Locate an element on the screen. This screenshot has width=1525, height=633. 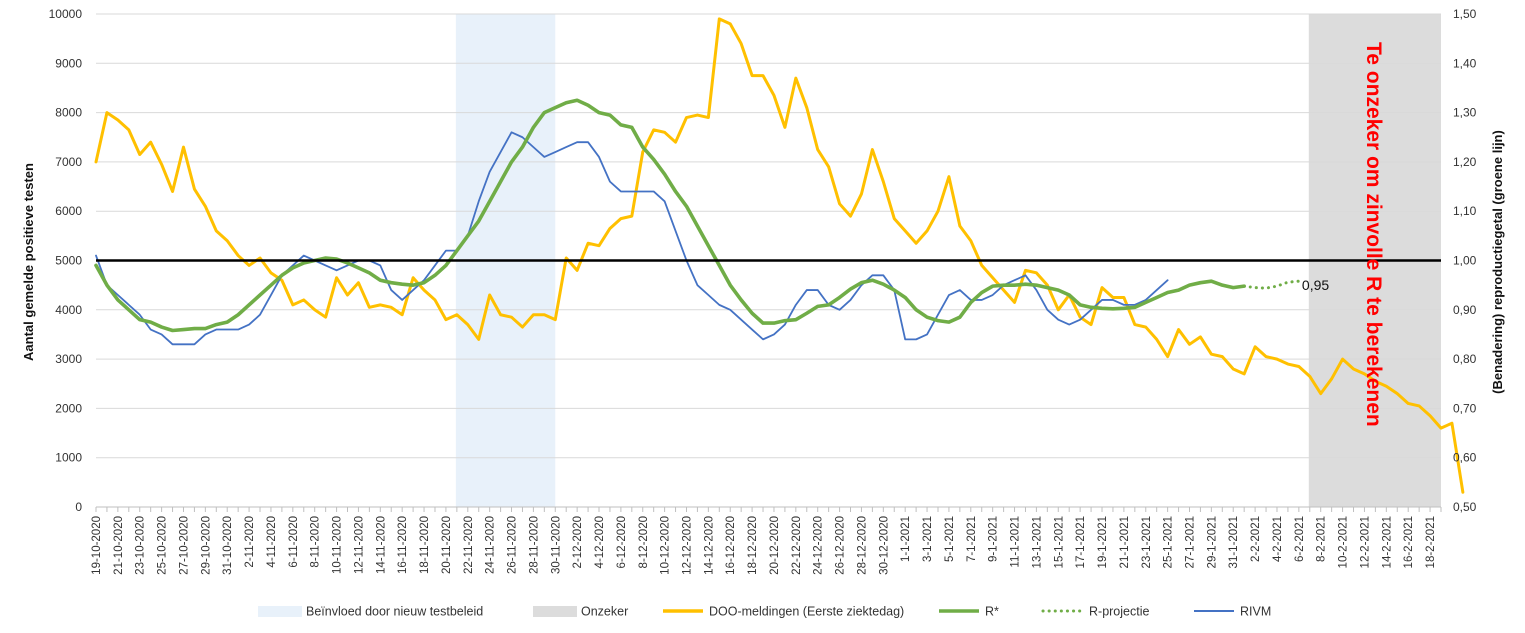
legend-item: Onzeker is located at coordinates (580, 612).